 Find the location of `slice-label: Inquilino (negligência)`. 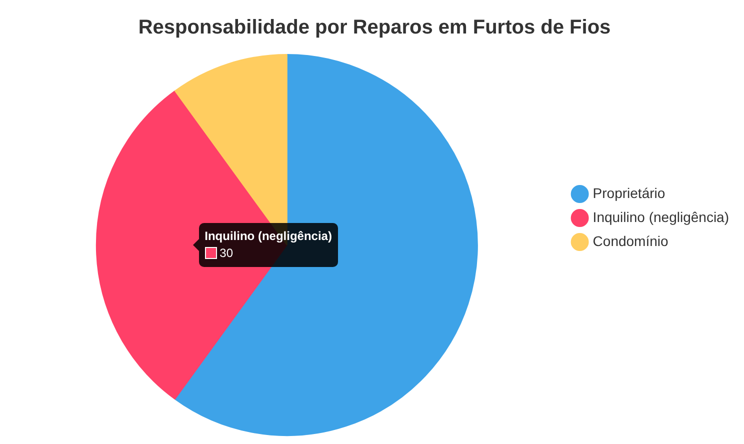

slice-label: Inquilino (negligência) is located at coordinates (268, 236).